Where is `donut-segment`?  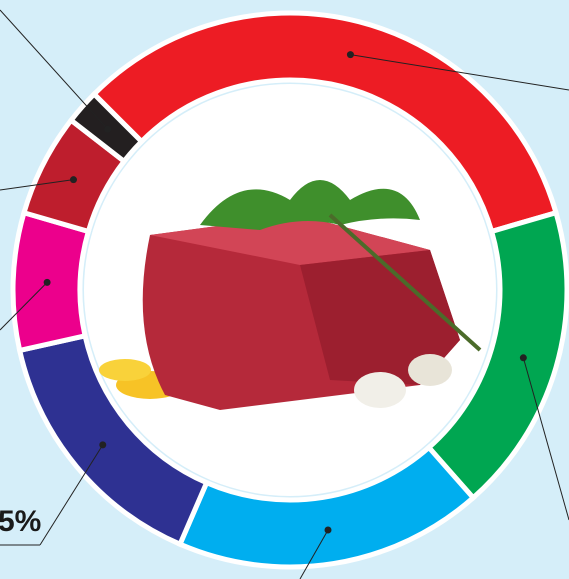 donut-segment is located at coordinates (51, 281).